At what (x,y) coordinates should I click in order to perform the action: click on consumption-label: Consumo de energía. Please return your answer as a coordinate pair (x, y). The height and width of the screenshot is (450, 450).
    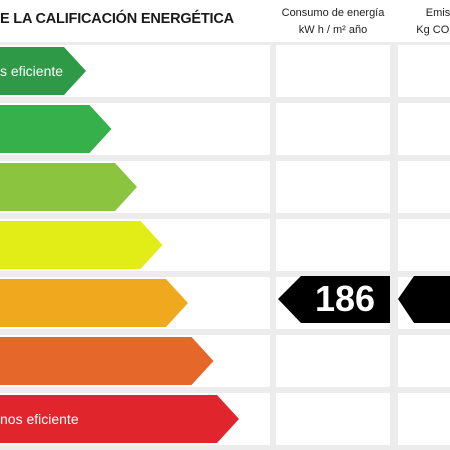
    Looking at the image, I should click on (333, 13).